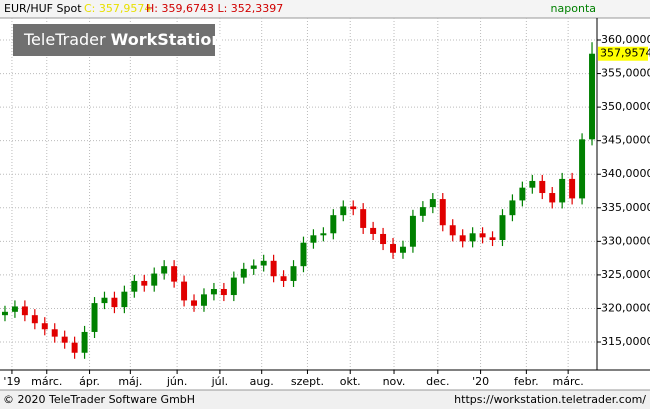  What do you see at coordinates (625, 240) in the screenshot?
I see `y-tick-label: 330,0000` at bounding box center [625, 240].